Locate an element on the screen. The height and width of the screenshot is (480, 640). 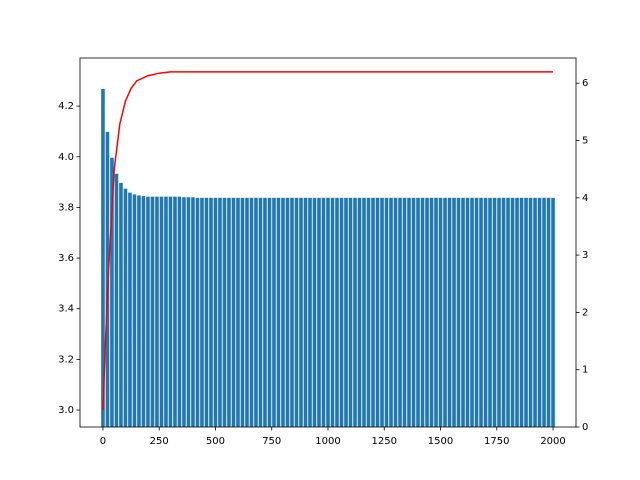
x-tick-label: 1750 is located at coordinates (496, 441).